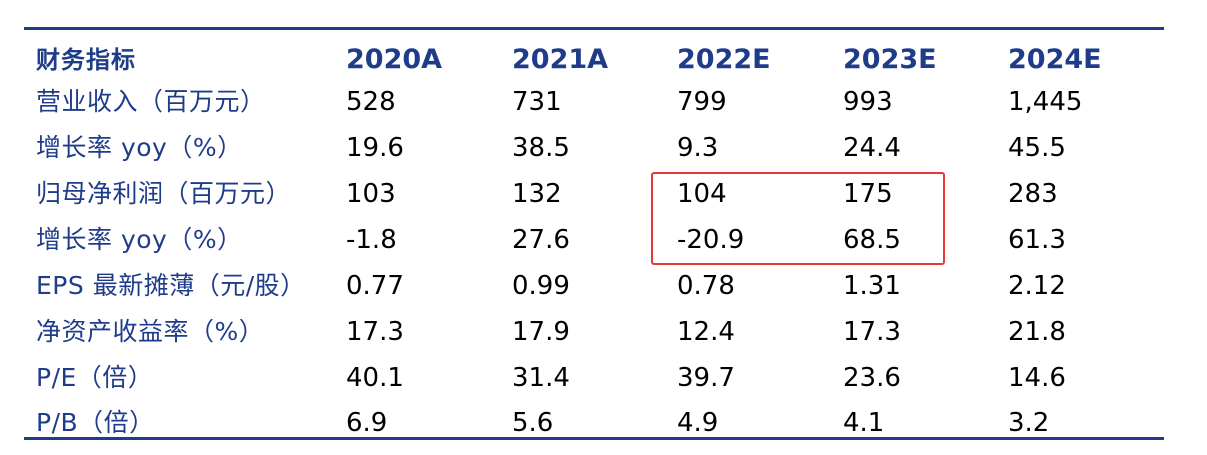 Image resolution: width=1207 pixels, height=455 pixels. I want to click on table-cell: 3.2, so click(1029, 423).